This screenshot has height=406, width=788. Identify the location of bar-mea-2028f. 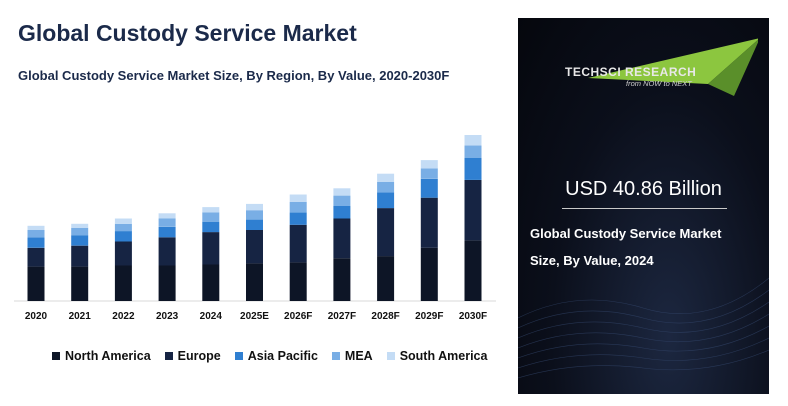
(386, 187).